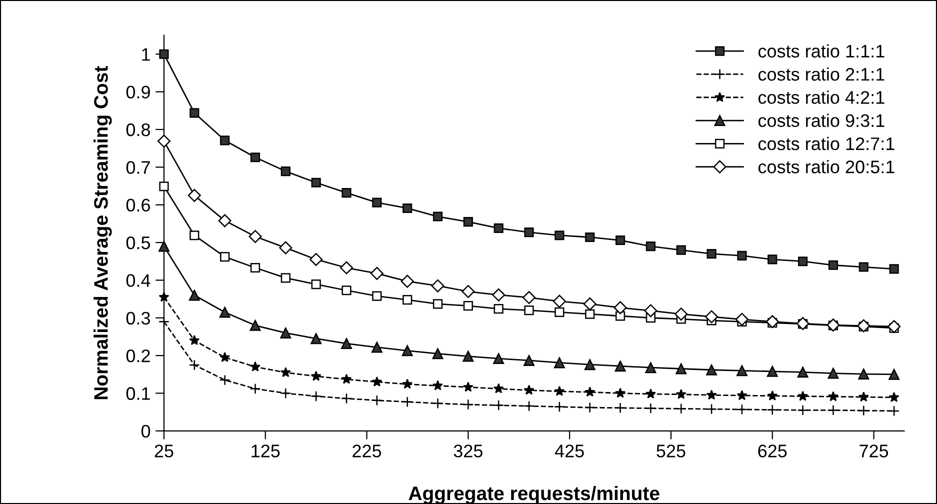 The image size is (937, 504). I want to click on x-tick-label: 725, so click(874, 451).